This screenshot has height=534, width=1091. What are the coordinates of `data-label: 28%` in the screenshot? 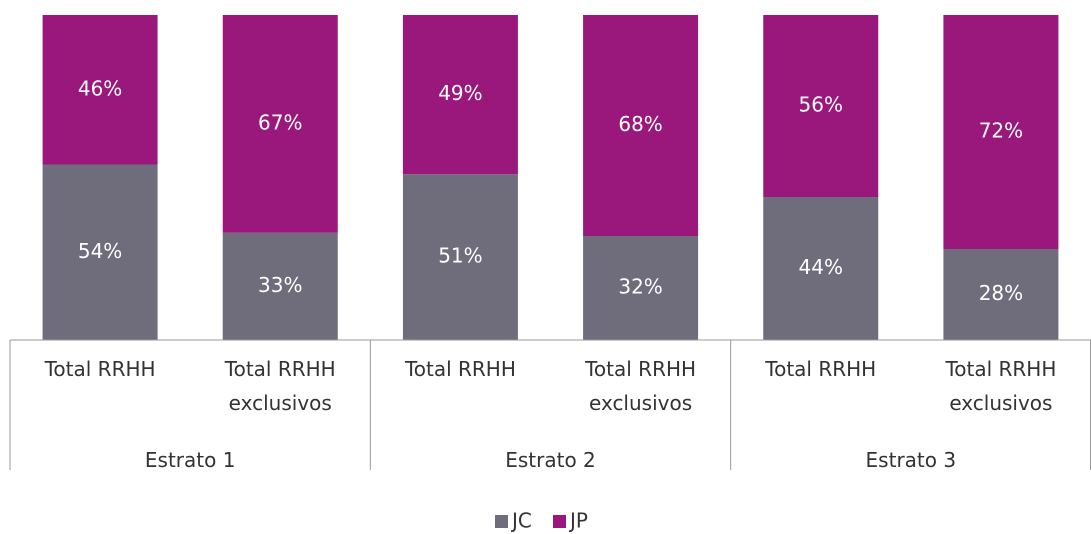 It's located at (1001, 293).